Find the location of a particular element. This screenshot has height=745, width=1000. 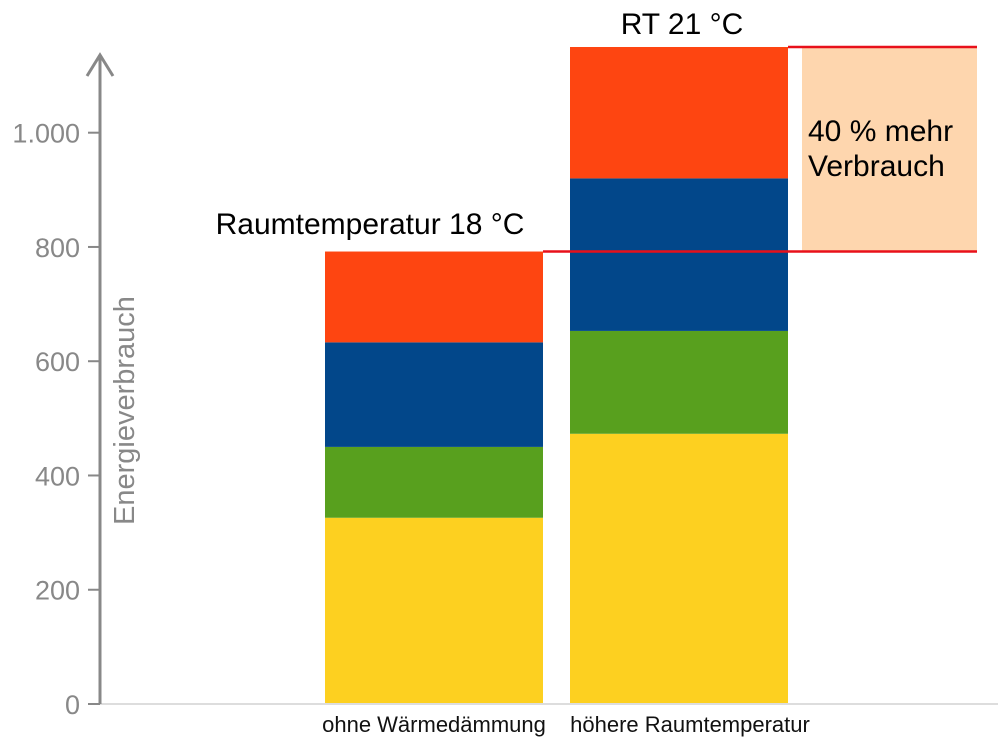

difference-text-line1: 40 % mehr is located at coordinates (880, 131).